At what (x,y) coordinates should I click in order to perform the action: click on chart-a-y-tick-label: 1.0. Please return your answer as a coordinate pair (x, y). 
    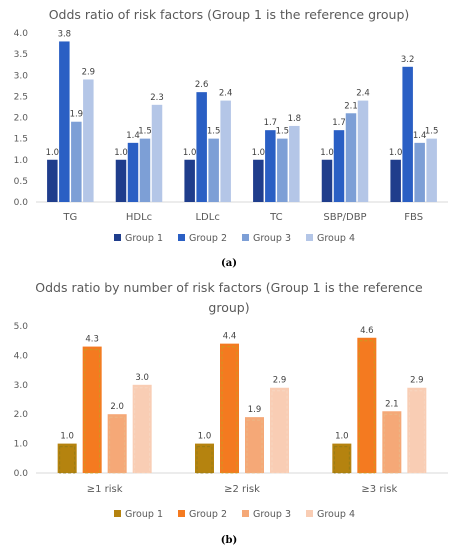
    Looking at the image, I should click on (21, 161).